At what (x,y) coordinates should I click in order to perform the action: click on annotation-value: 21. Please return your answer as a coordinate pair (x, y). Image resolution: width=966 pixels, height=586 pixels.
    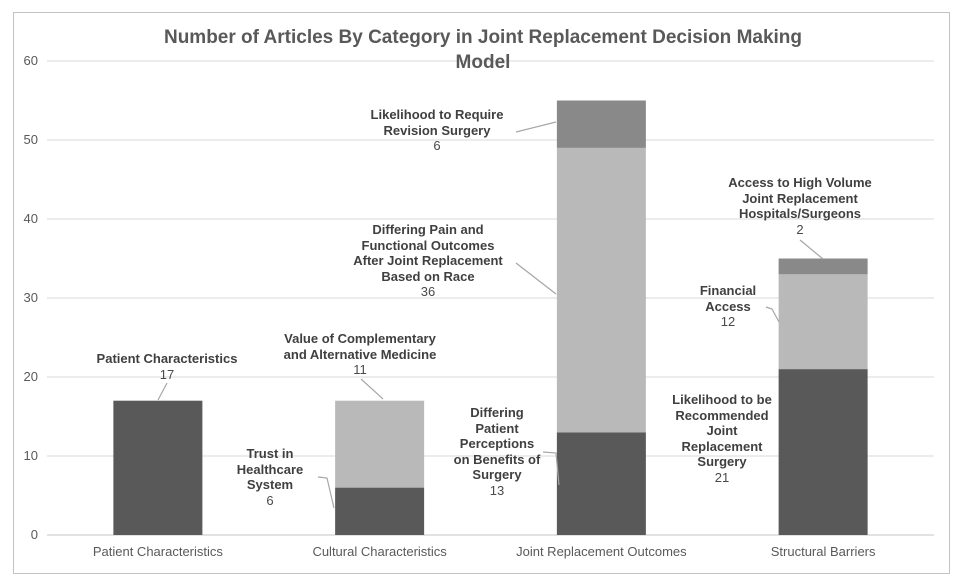
    Looking at the image, I should click on (722, 477).